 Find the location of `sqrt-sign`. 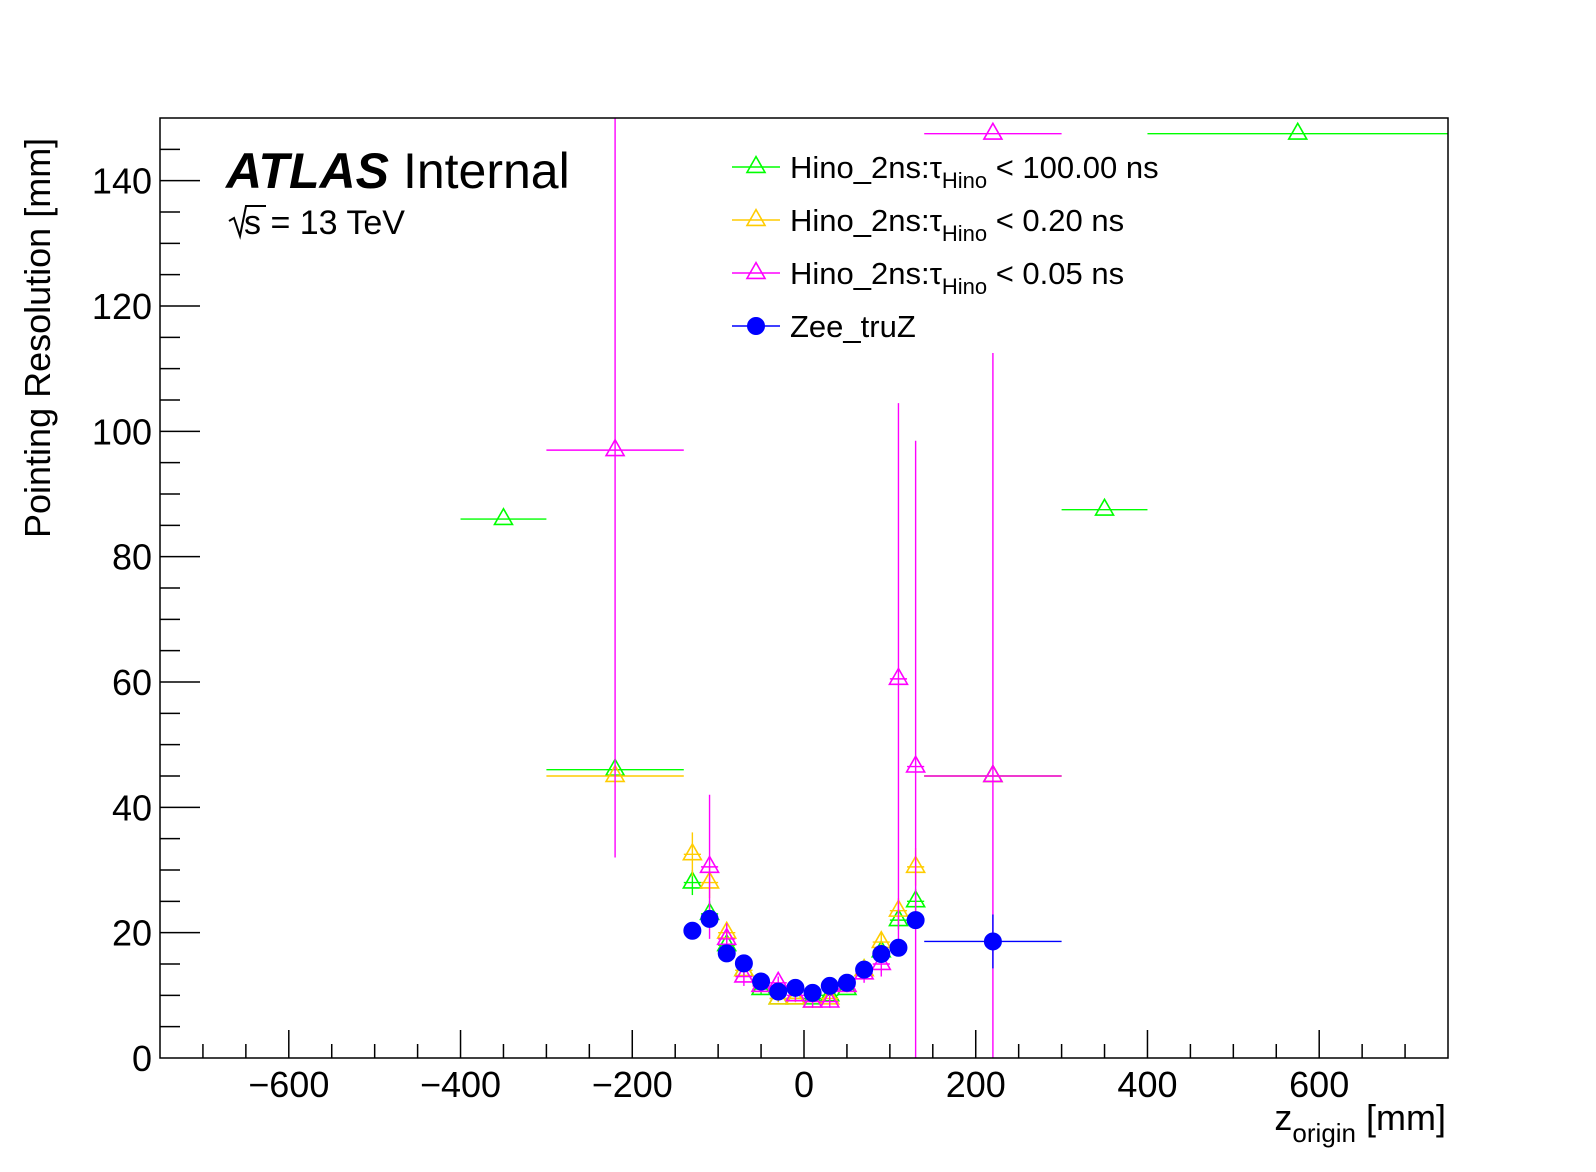

sqrt-sign is located at coordinates (247, 222).